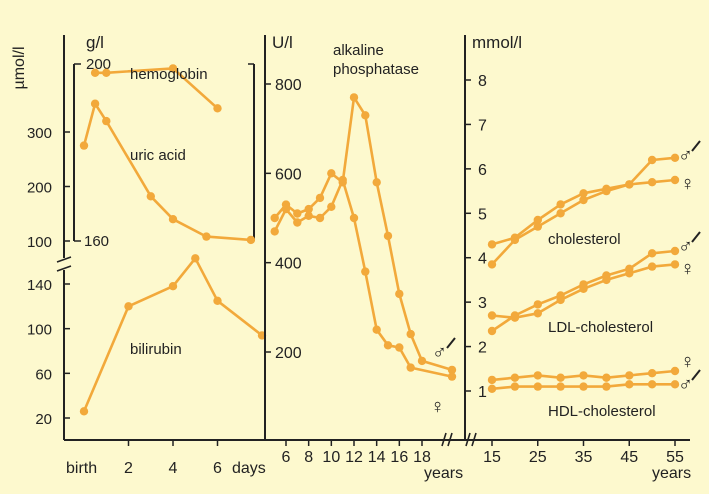 This screenshot has width=709, height=494. What do you see at coordinates (443, 473) in the screenshot?
I see `alp-x-unit-label: years` at bounding box center [443, 473].